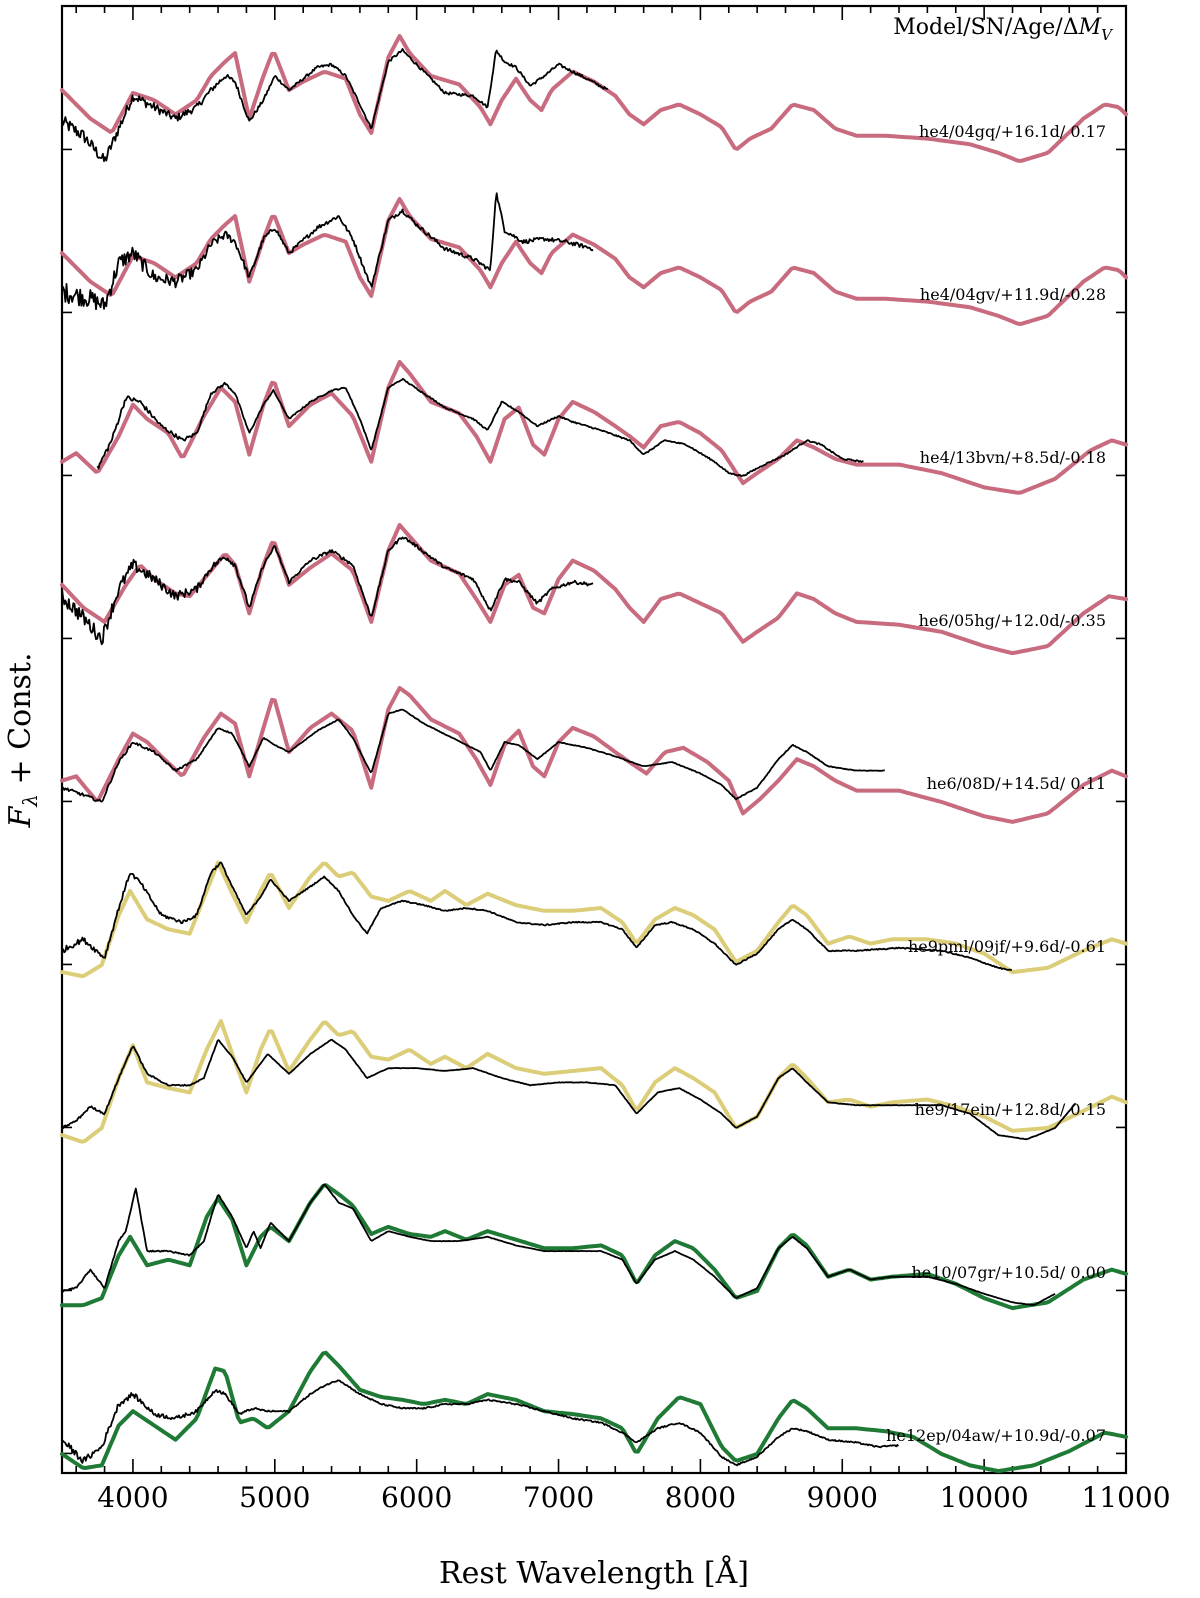 This screenshot has width=1200, height=1598. Describe the element at coordinates (984, 1497) in the screenshot. I see `x-tick-label: 10000` at that location.